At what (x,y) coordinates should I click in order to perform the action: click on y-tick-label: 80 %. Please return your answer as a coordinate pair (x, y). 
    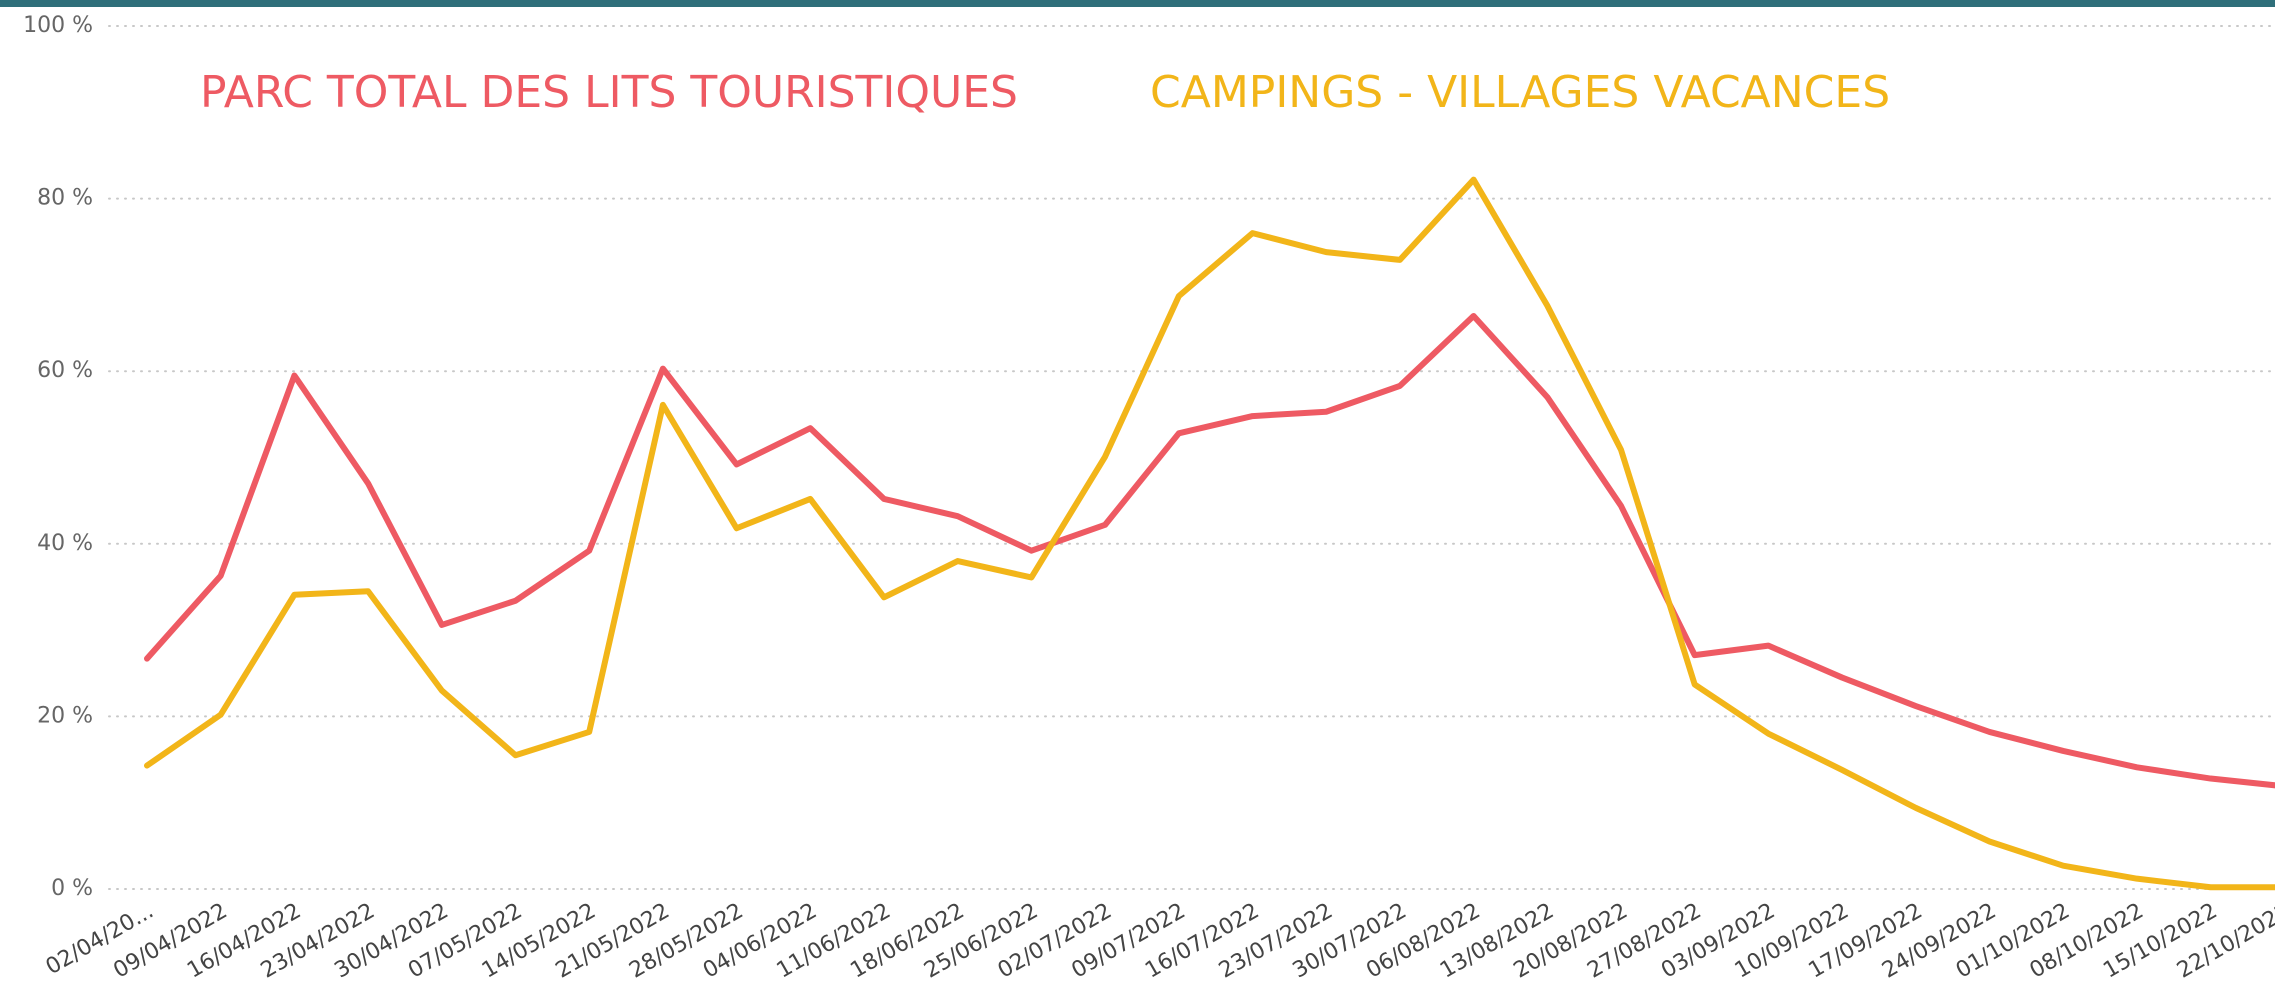
    Looking at the image, I should click on (65, 198).